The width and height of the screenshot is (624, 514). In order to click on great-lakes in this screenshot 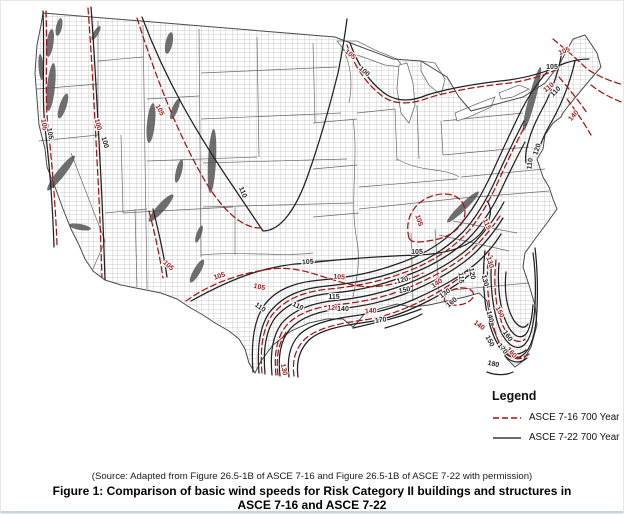, I will do `click(433, 82)`.